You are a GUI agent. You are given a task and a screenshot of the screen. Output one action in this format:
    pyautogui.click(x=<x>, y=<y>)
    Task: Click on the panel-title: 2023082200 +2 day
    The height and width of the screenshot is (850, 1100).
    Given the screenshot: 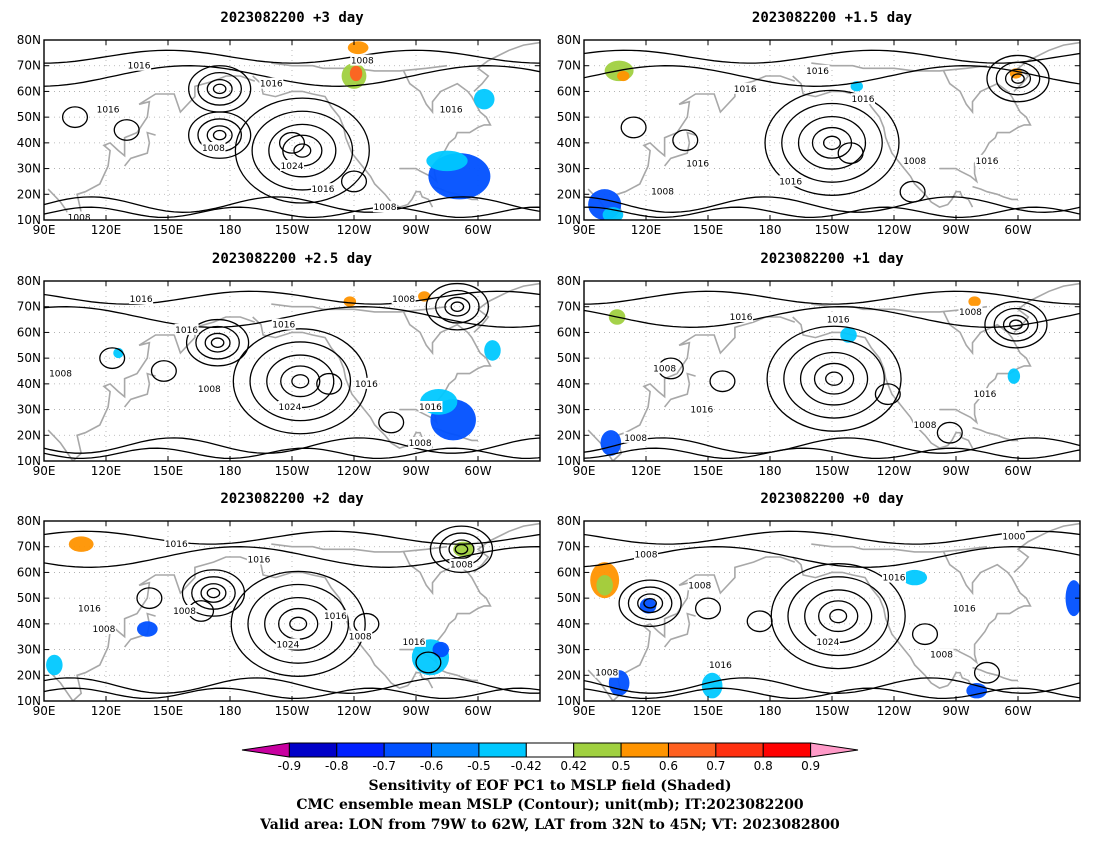 What is the action you would take?
    pyautogui.click(x=292, y=499)
    